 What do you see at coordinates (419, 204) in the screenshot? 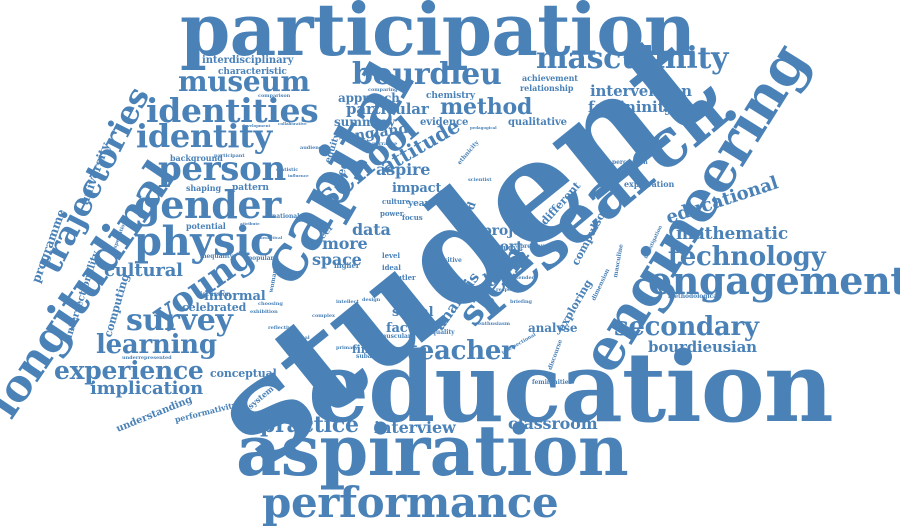
I see `word-year: year` at bounding box center [419, 204].